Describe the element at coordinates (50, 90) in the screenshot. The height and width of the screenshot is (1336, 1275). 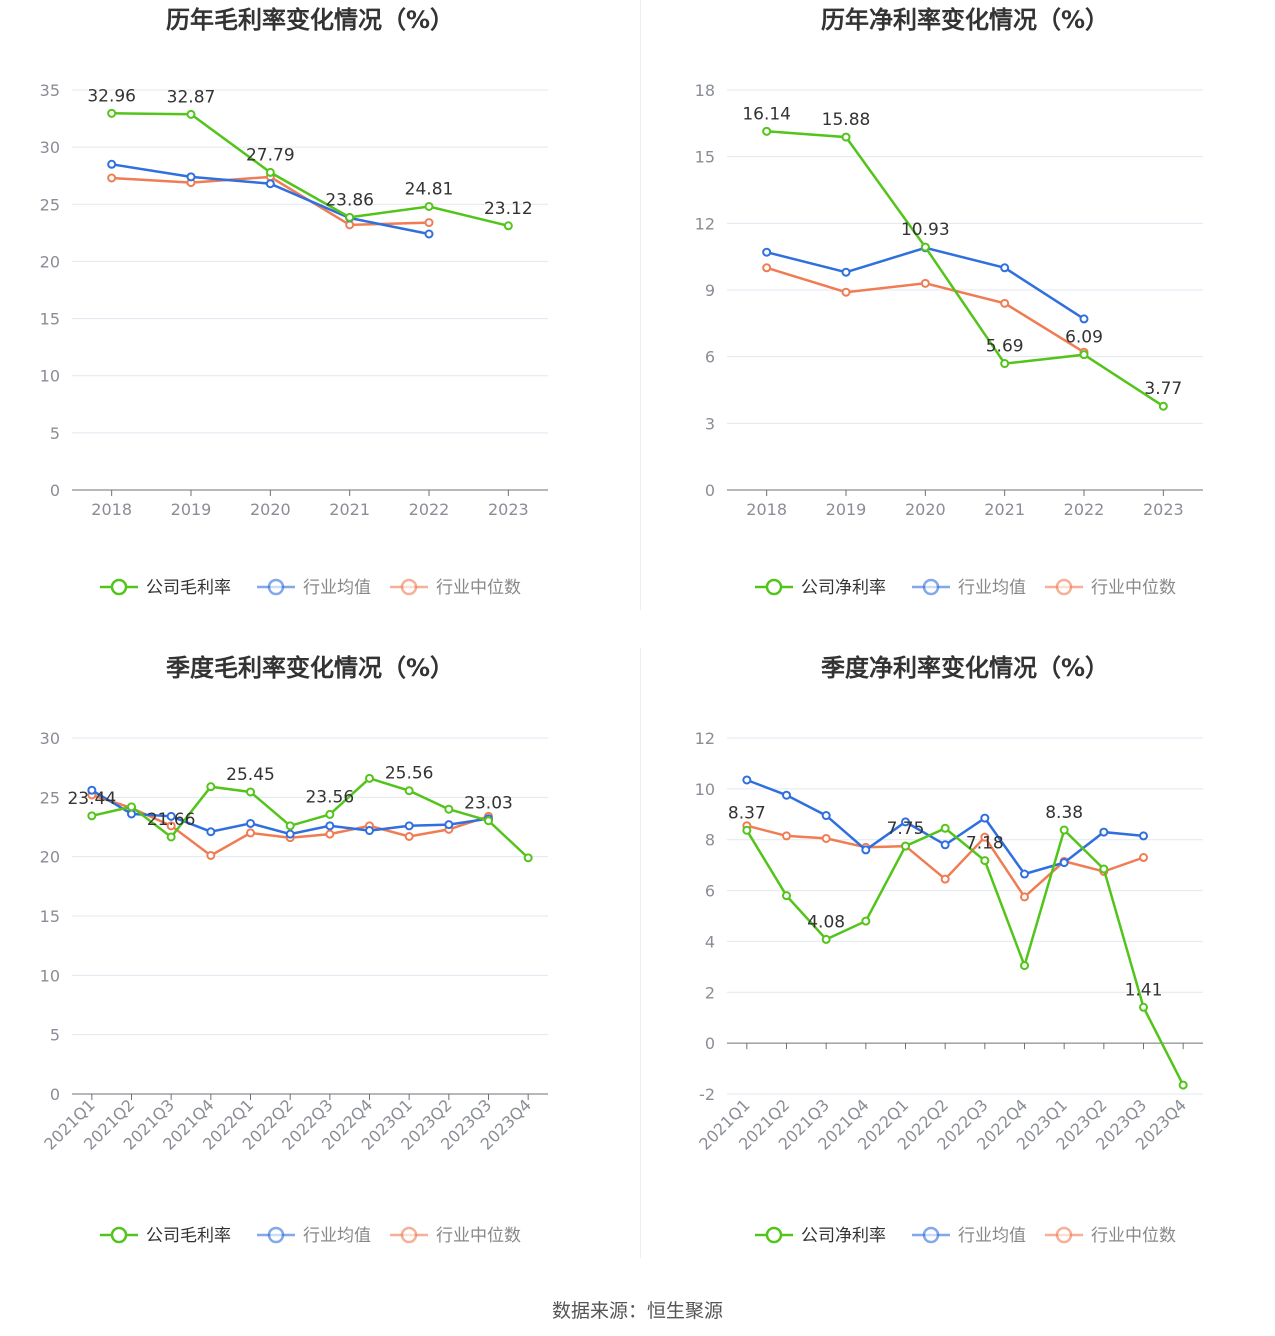
I see `y-tick-label: 35` at that location.